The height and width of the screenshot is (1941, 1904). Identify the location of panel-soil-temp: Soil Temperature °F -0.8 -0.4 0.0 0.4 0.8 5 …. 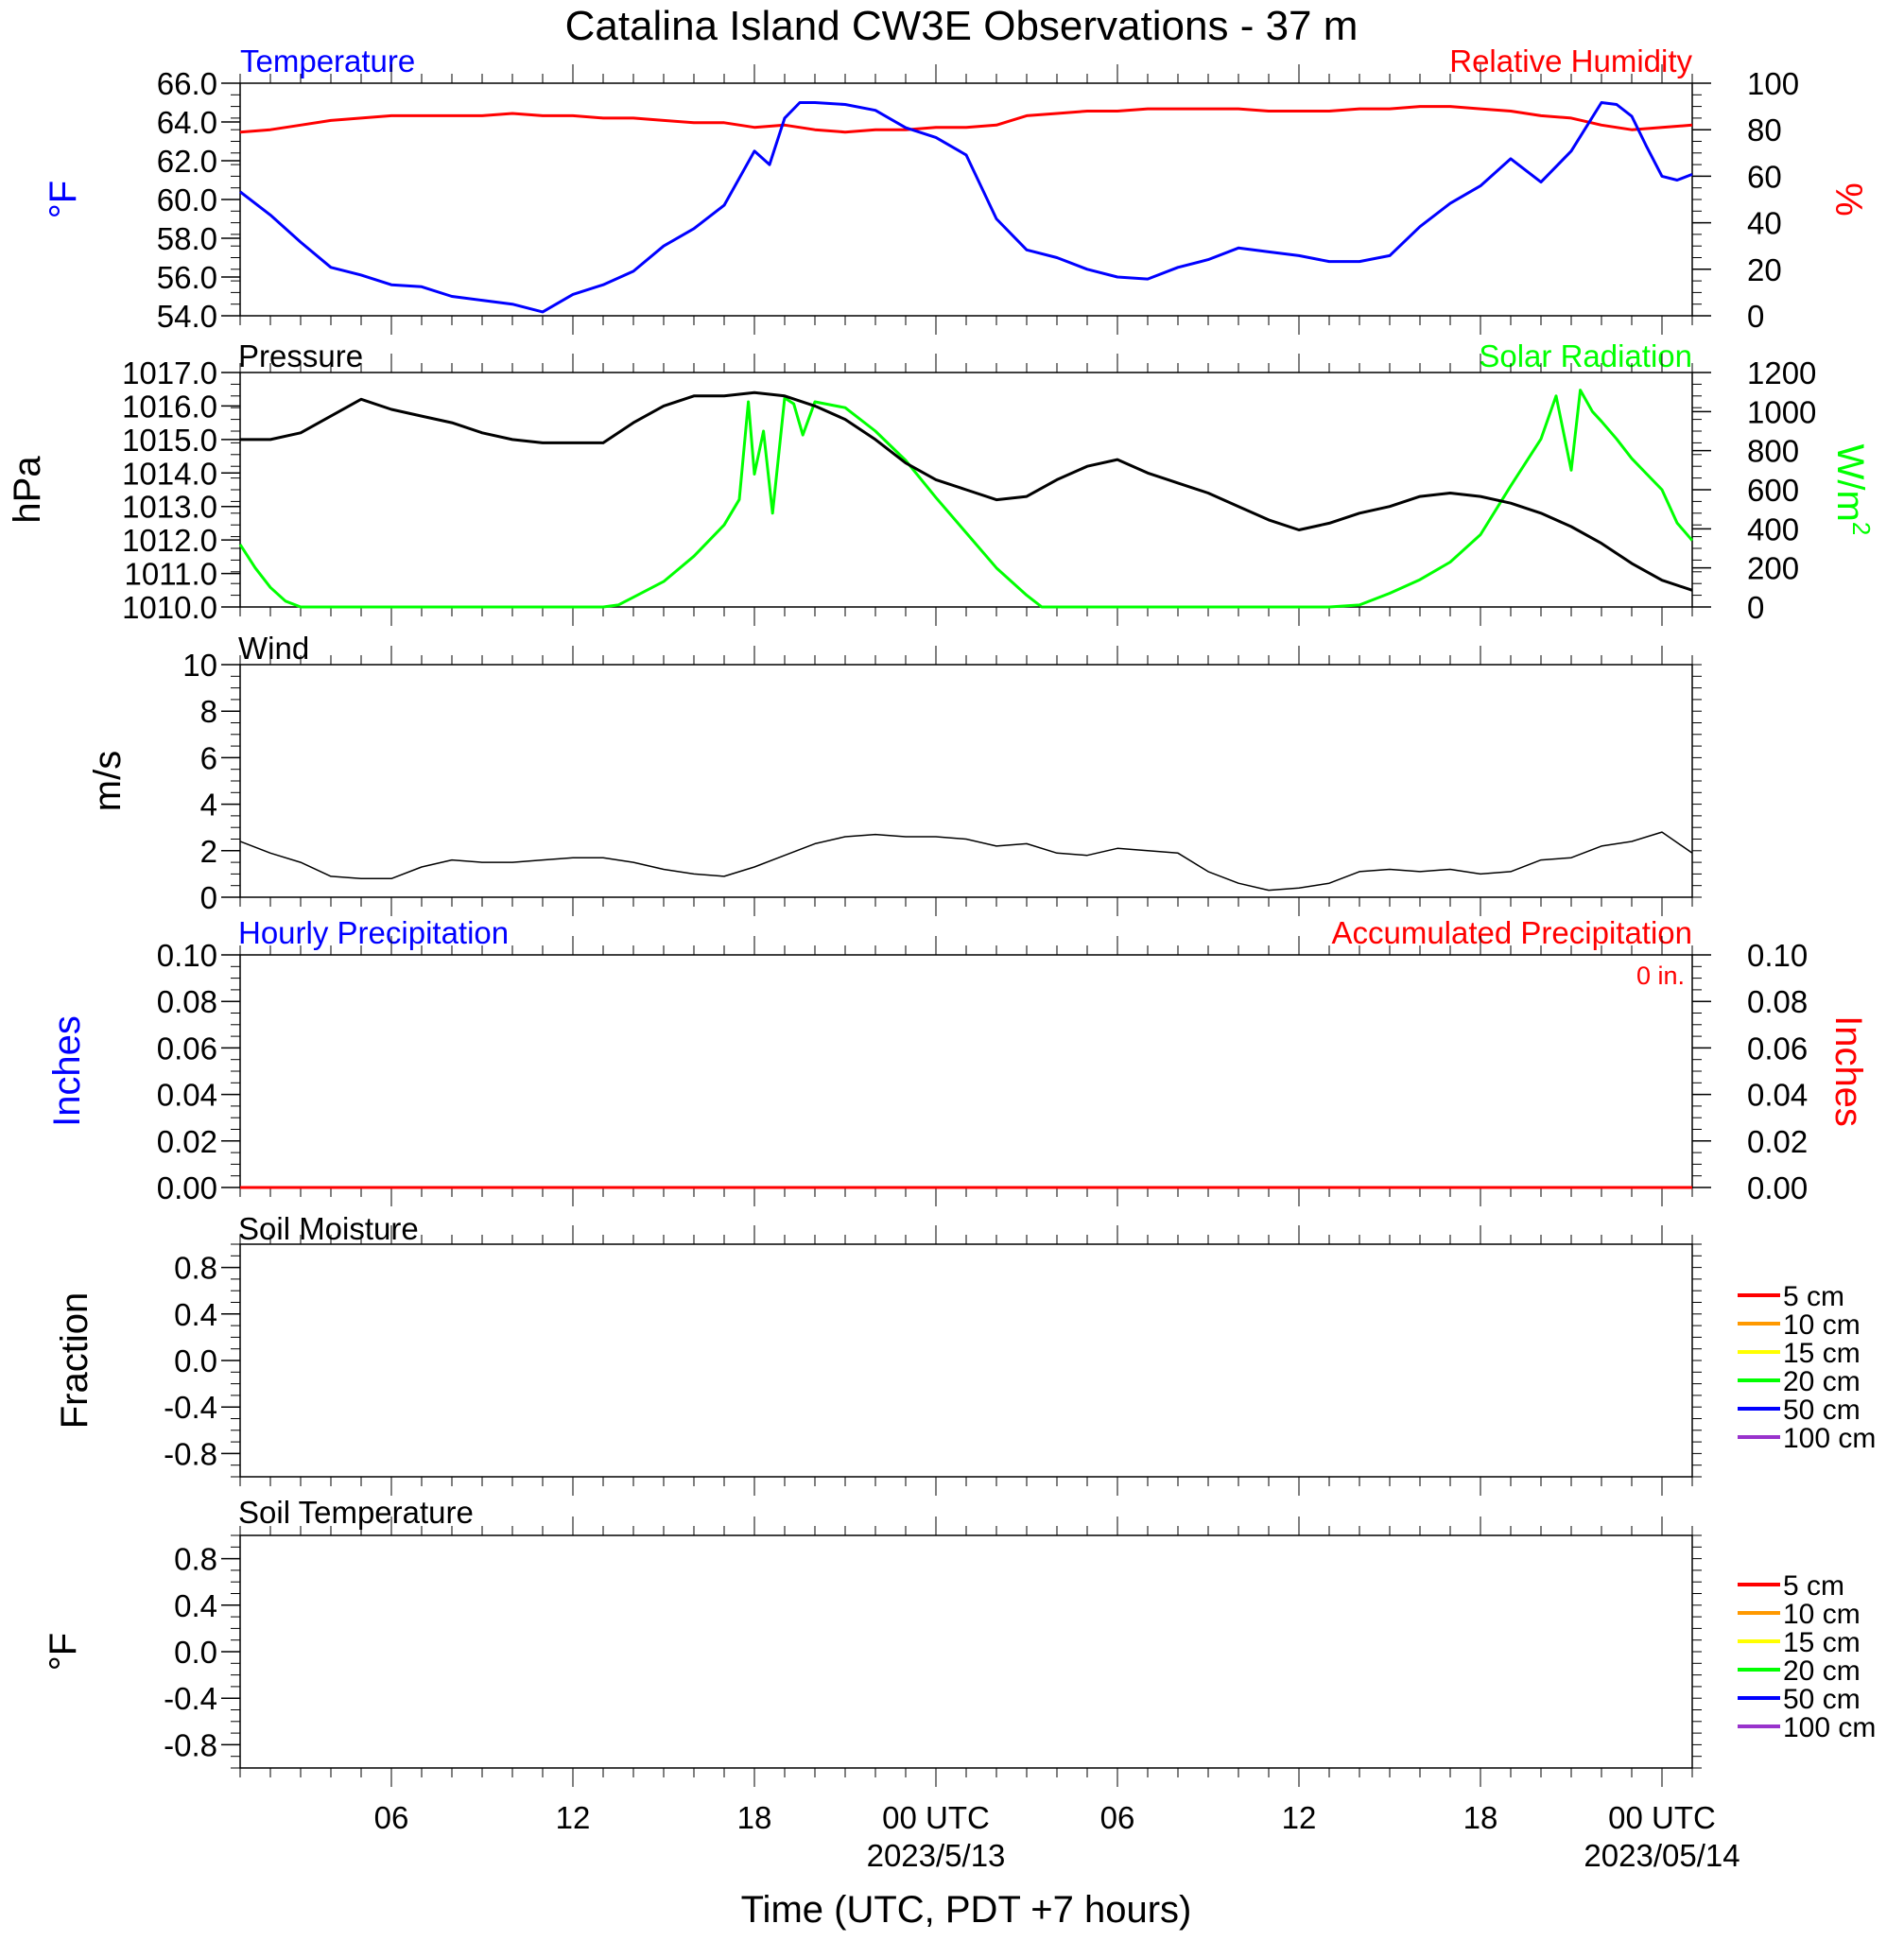
(959, 1641).